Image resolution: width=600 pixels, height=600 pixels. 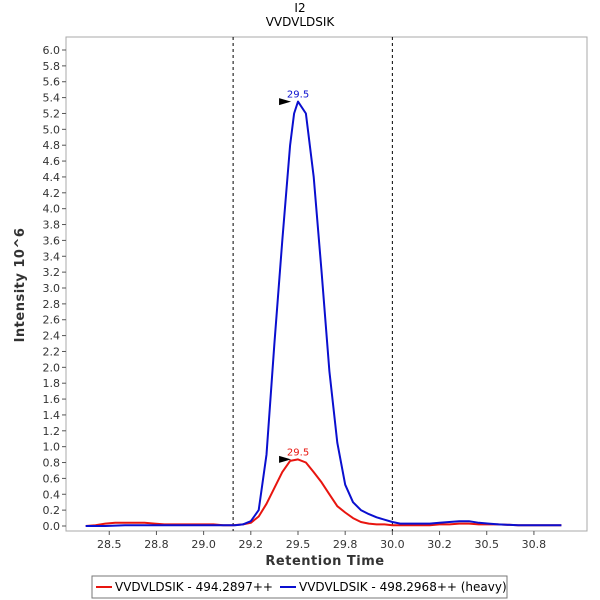 What do you see at coordinates (403, 587) in the screenshot?
I see `legend-label-heavy: VVDVLDSIK - 498.2968++ (heavy)` at bounding box center [403, 587].